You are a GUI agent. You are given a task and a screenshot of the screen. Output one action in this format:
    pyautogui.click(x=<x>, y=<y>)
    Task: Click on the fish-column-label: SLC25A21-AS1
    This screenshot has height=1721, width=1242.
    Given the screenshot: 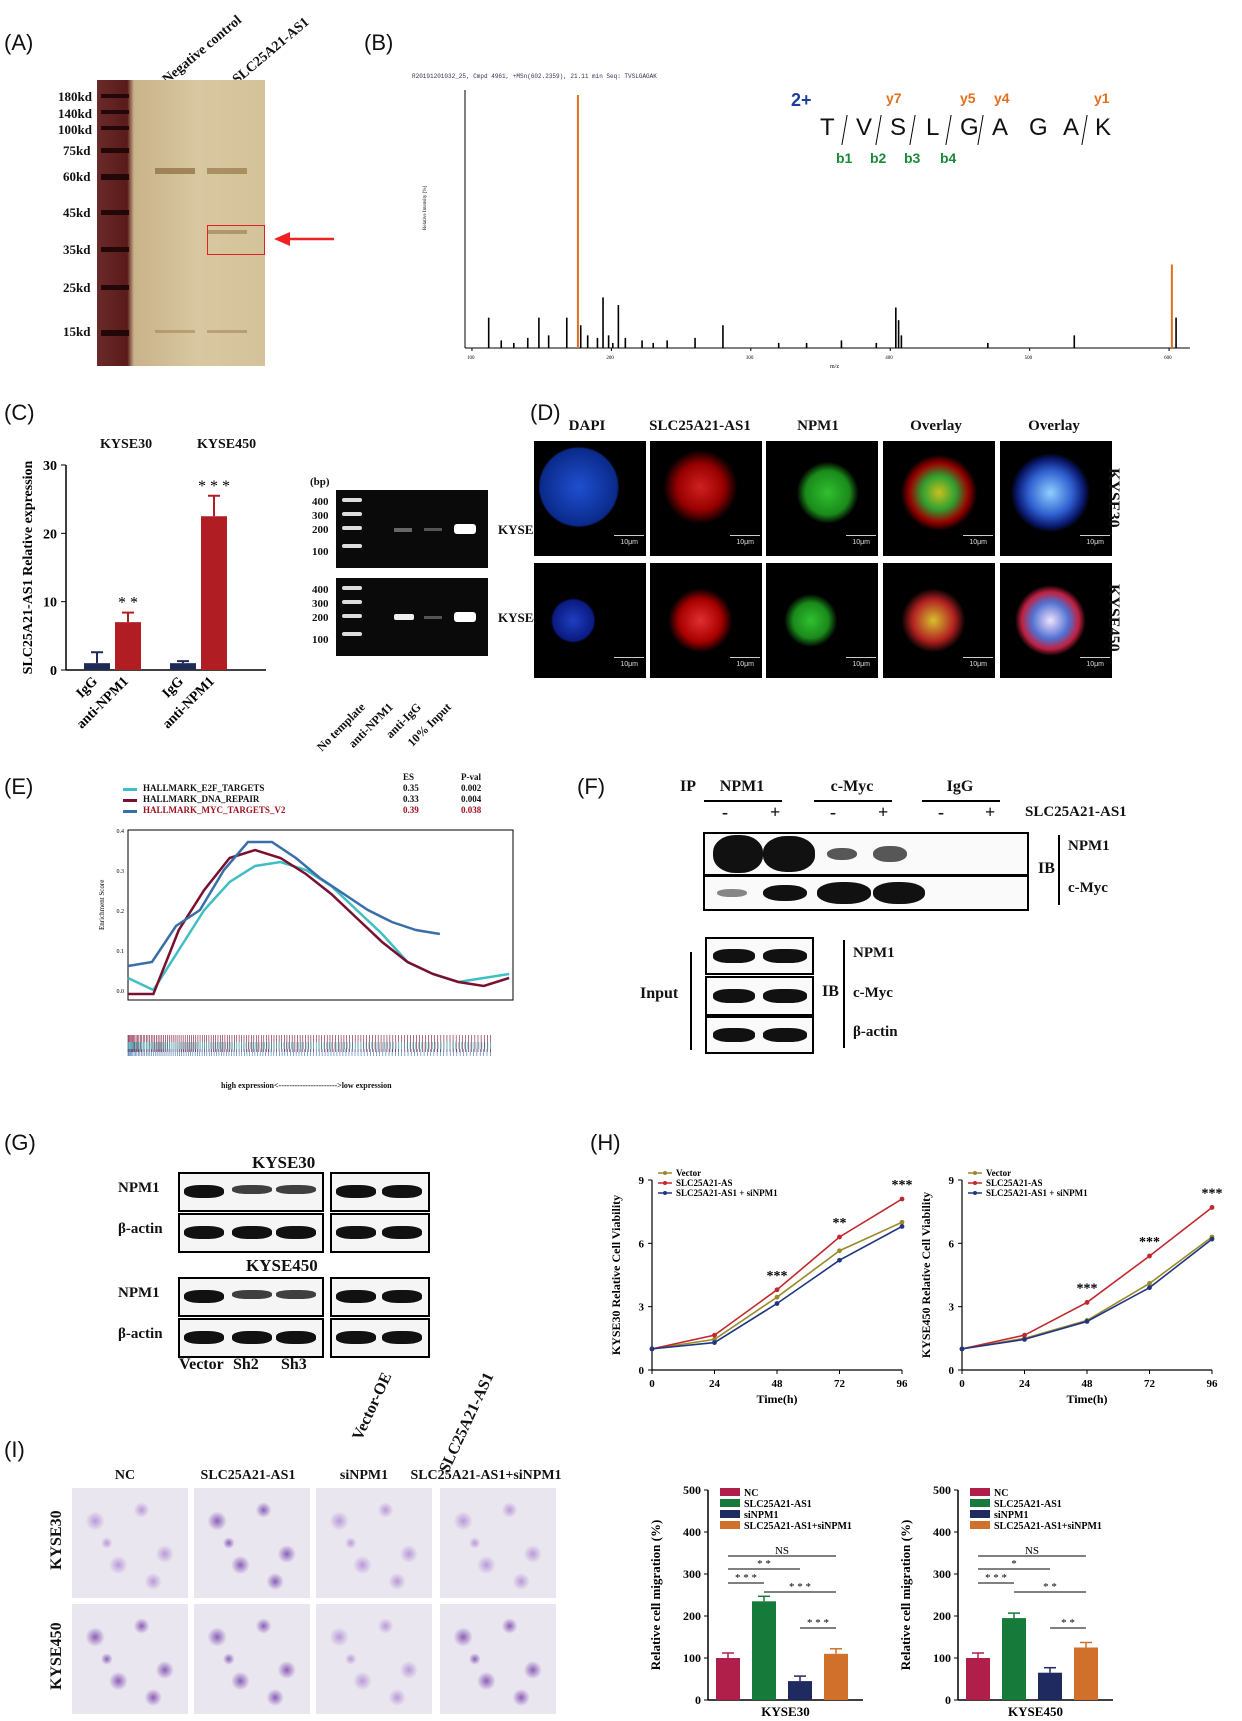 What is the action you would take?
    pyautogui.click(x=700, y=426)
    